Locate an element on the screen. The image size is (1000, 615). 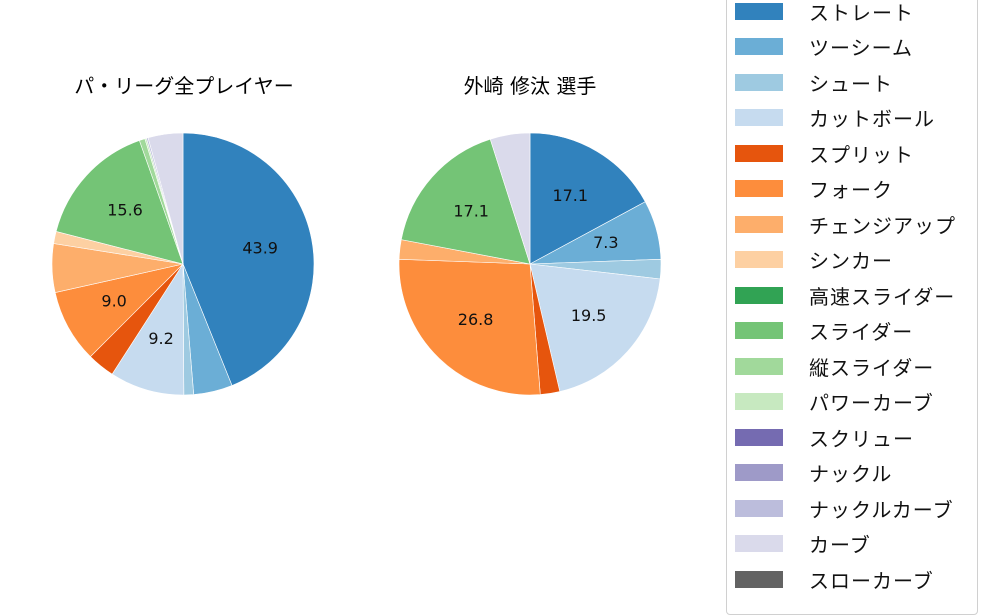
legend-item: チェンジアップ is located at coordinates (845, 225).